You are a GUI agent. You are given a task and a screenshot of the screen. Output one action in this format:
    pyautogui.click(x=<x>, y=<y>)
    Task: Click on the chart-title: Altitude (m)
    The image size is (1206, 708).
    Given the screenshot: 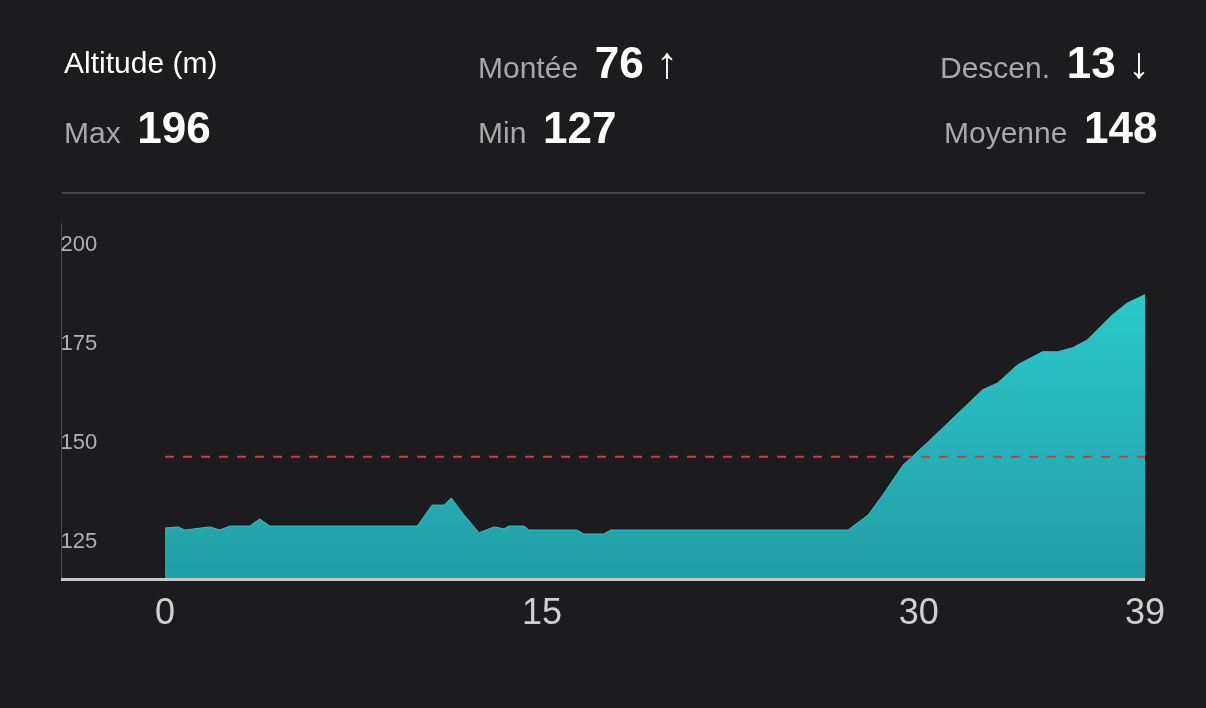 What is the action you would take?
    pyautogui.click(x=141, y=62)
    